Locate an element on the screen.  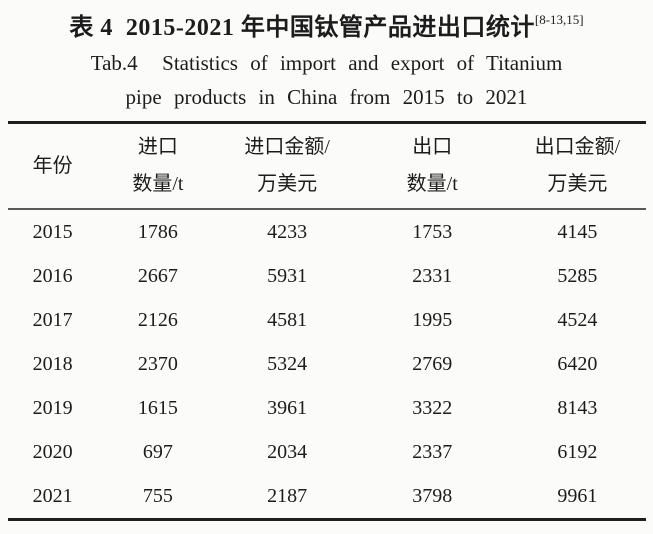
col-header-import-value: 进口金额/ 万美元 is located at coordinates (287, 166).